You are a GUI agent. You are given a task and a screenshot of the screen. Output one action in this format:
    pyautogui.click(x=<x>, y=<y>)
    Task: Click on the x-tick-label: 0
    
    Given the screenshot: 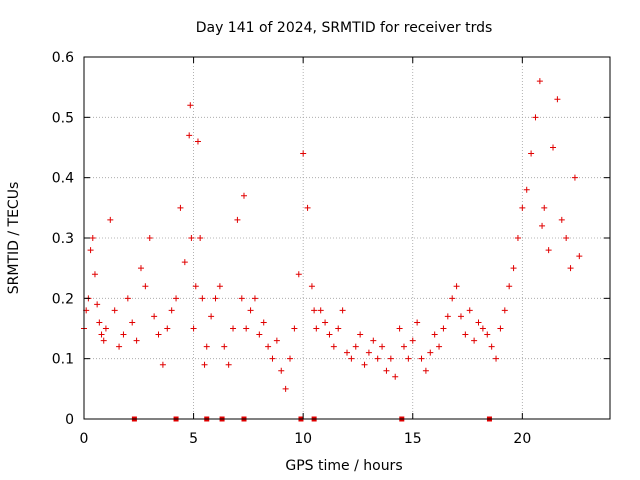 What is the action you would take?
    pyautogui.click(x=84, y=439)
    